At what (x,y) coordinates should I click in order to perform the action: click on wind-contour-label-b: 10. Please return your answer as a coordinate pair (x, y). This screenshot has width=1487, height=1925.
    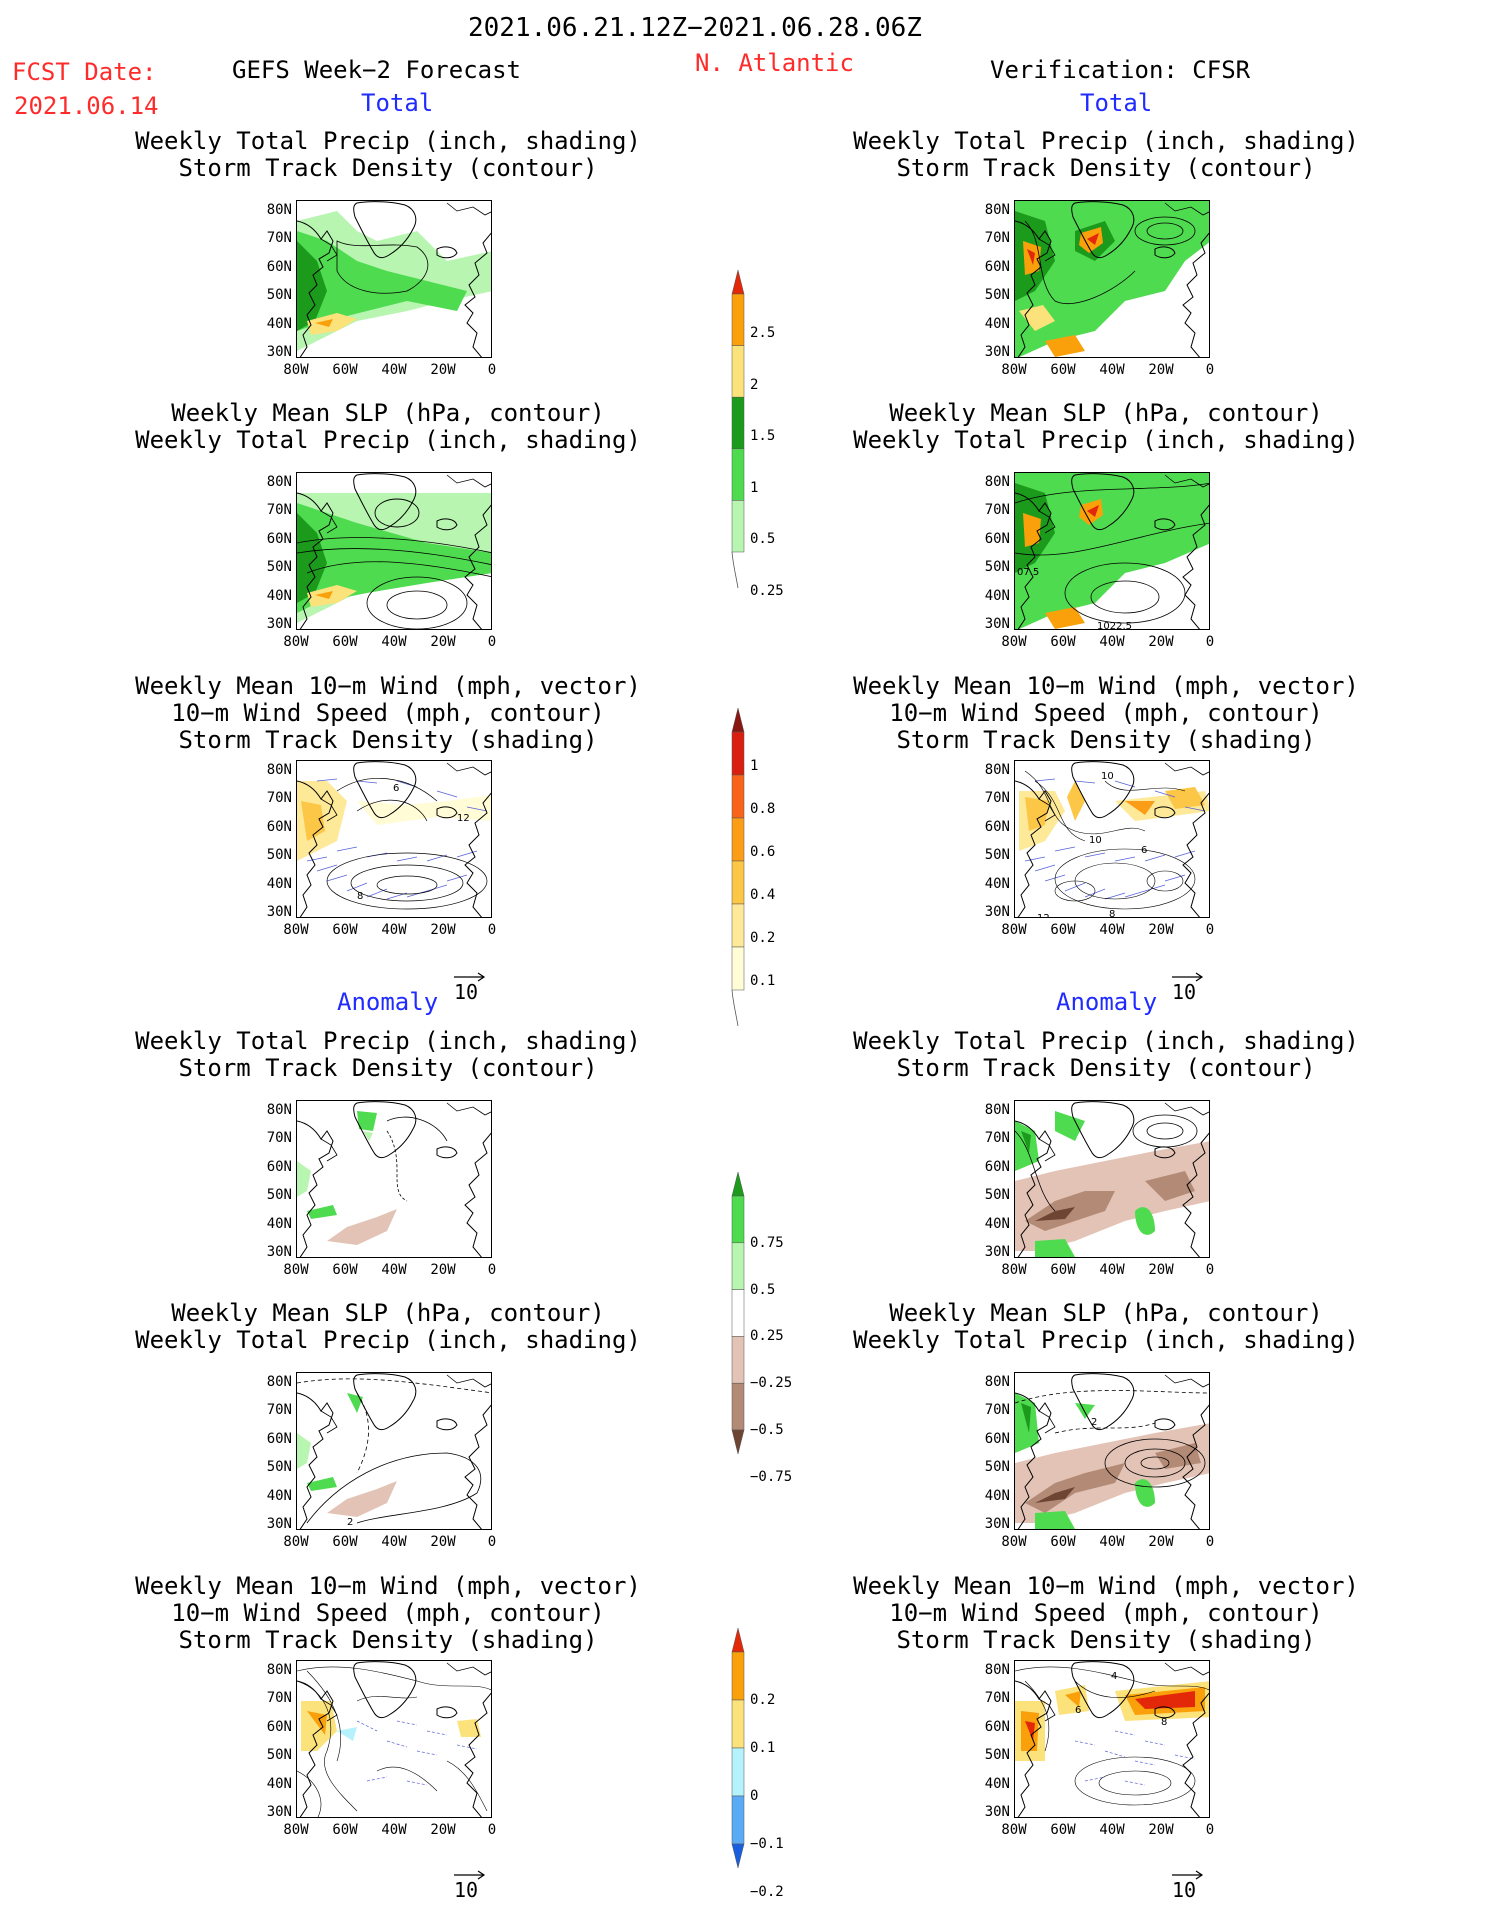
    Looking at the image, I should click on (1095, 840).